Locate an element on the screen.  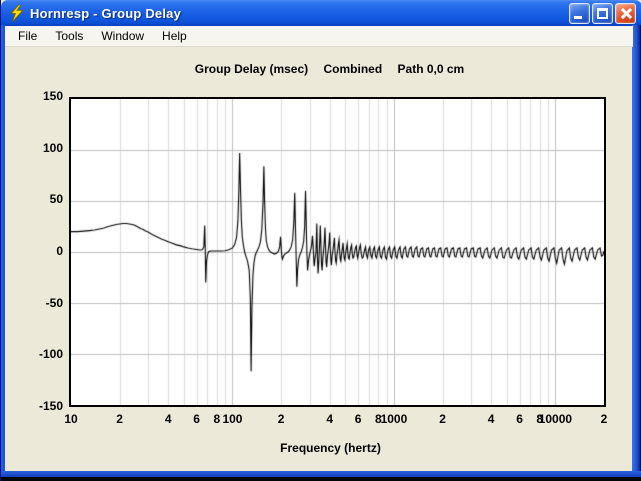
x-tick-label: 1000 is located at coordinates (394, 419).